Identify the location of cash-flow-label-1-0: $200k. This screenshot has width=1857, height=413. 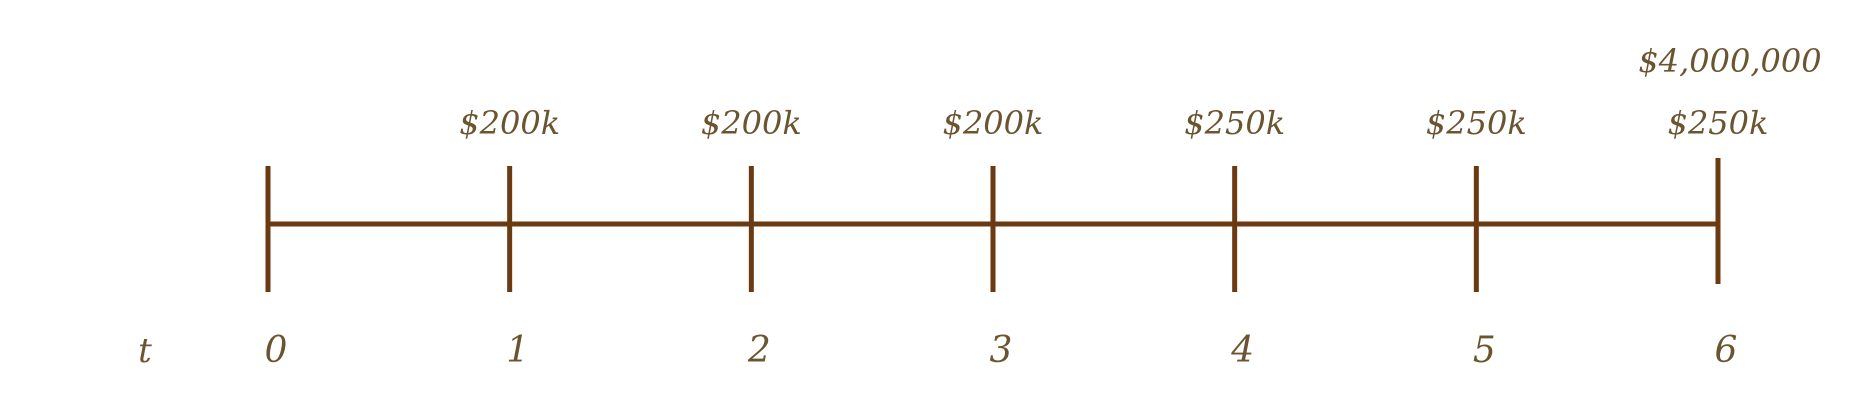
(509, 123).